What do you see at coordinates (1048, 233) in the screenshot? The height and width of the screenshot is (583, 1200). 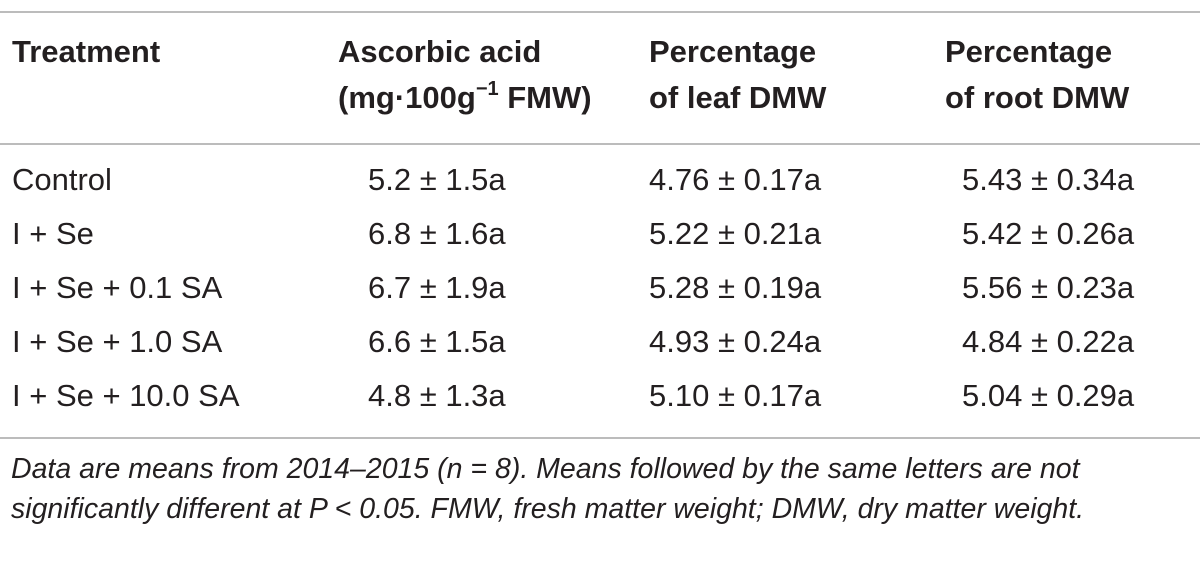 I see `cell-root: 5.42 ± 0.26a` at bounding box center [1048, 233].